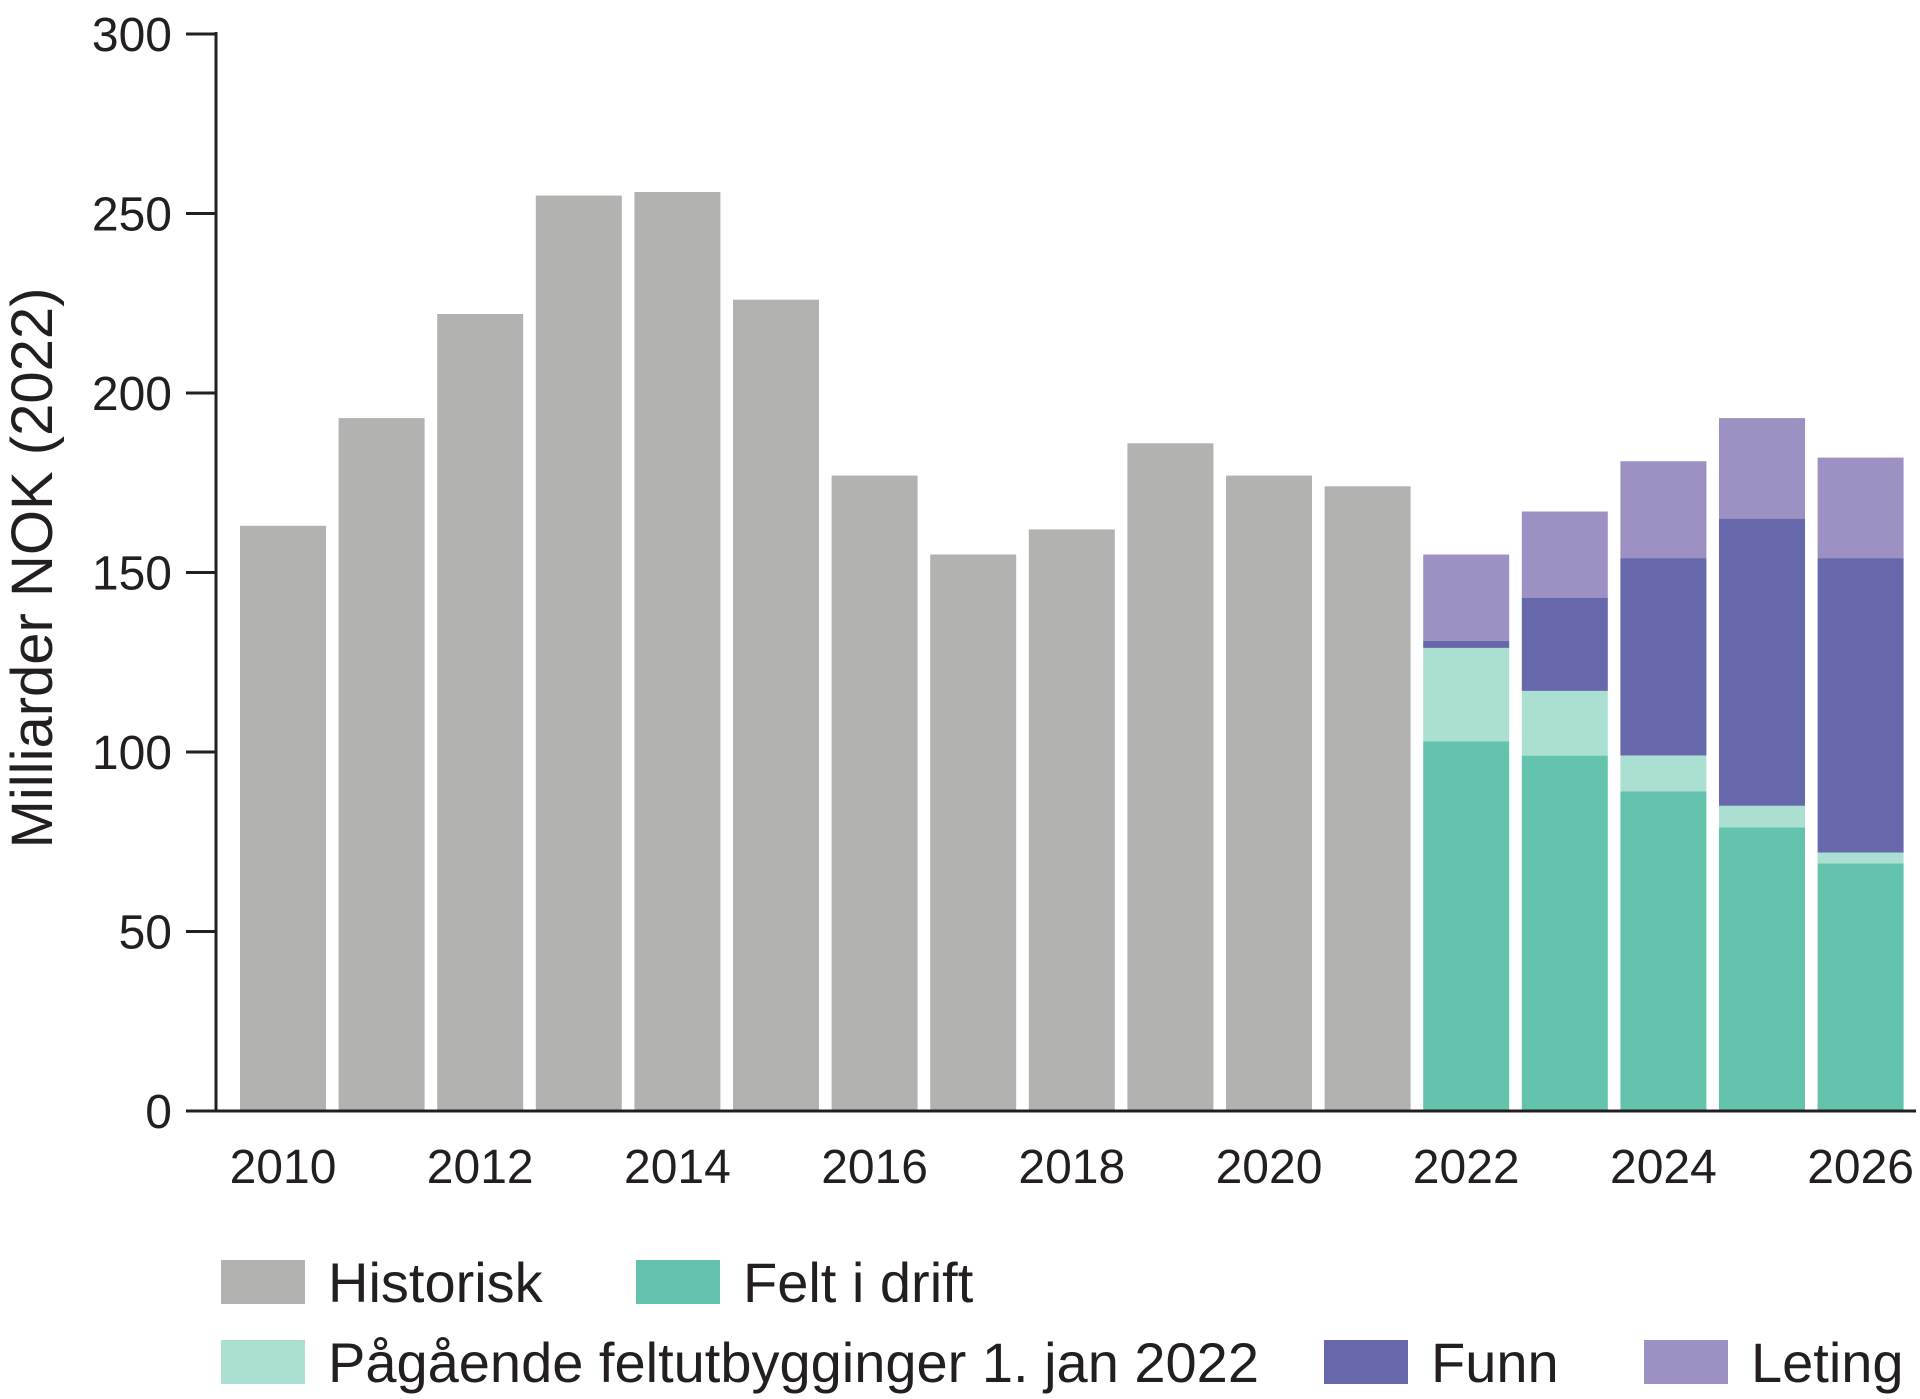  I want to click on x-tick-label-2020: 2020, so click(1269, 1167).